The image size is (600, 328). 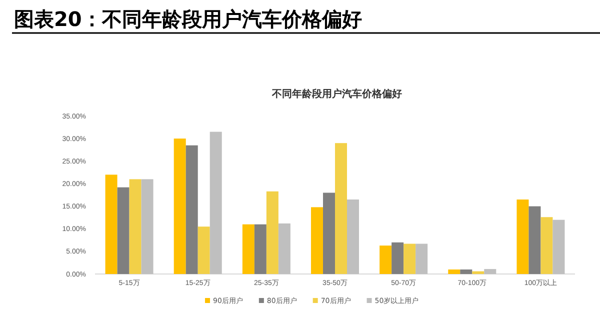 I want to click on chart-title: 图表20：不同年龄段用户汽车价格偏好, so click(x=188, y=19).